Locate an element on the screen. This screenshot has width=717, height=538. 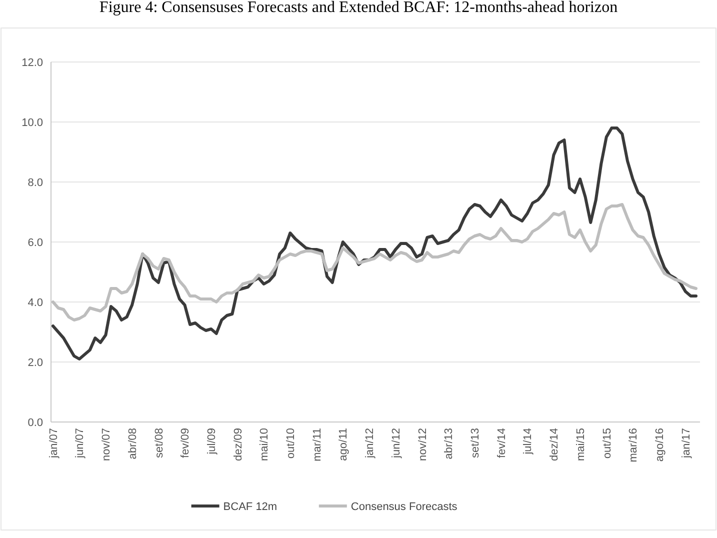
y-tick-label: 2.0 is located at coordinates (35, 362).